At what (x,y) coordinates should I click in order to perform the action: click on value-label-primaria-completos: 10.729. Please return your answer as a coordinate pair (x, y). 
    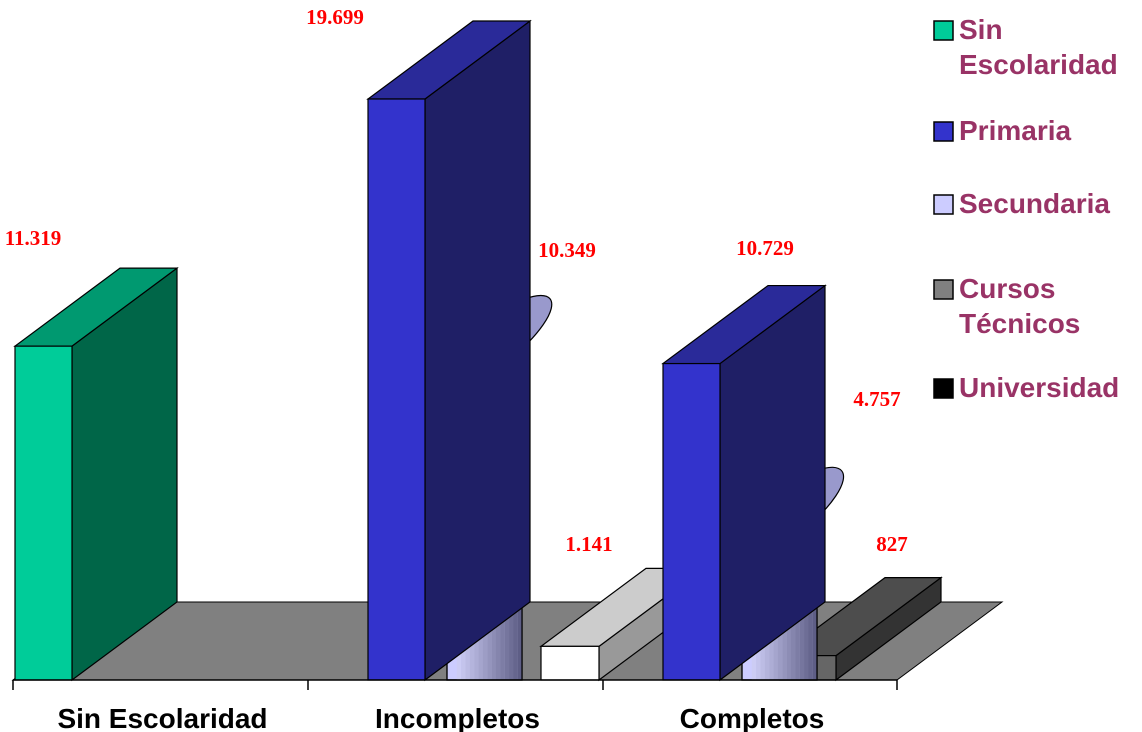
    Looking at the image, I should click on (765, 248).